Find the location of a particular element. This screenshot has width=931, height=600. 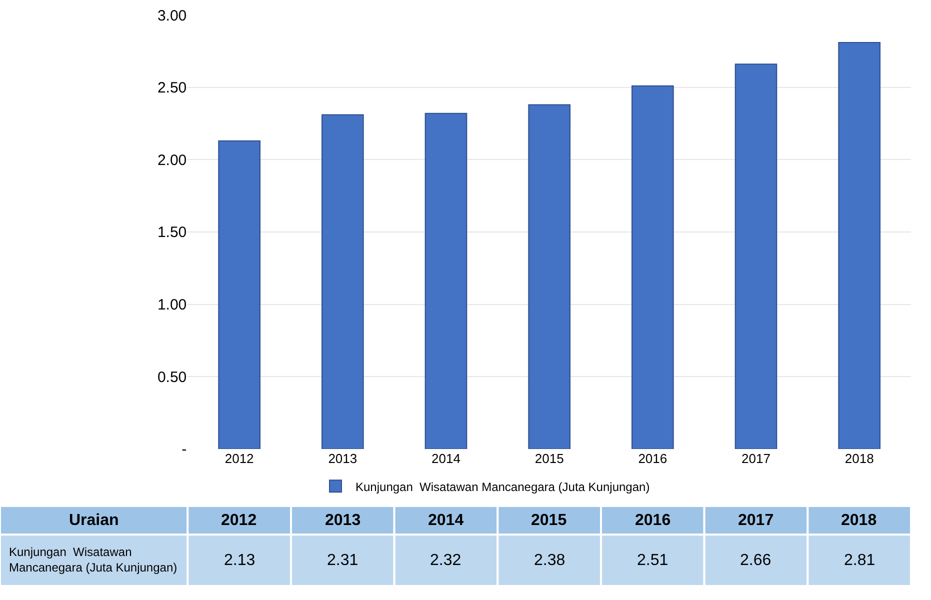

x-tick-label: 2012 is located at coordinates (239, 458).